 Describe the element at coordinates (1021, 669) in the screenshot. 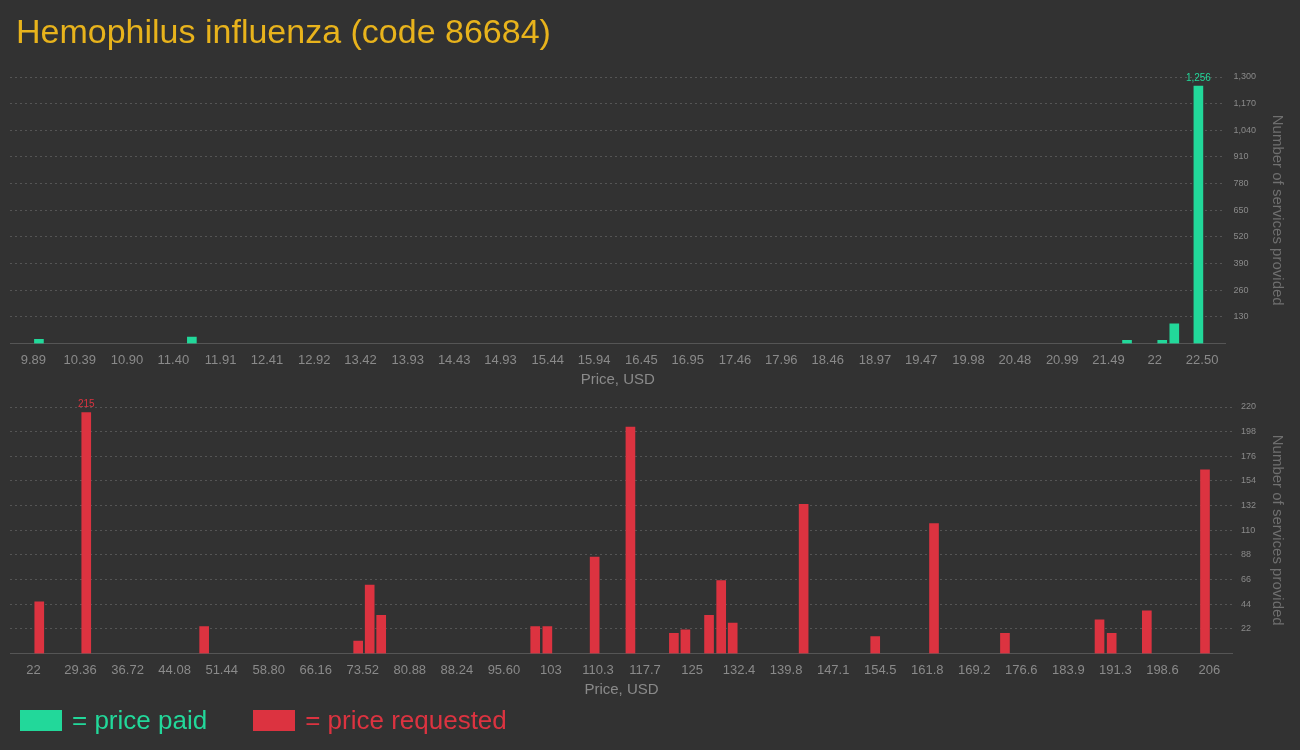

I see `x-tick-label: 176.6` at that location.